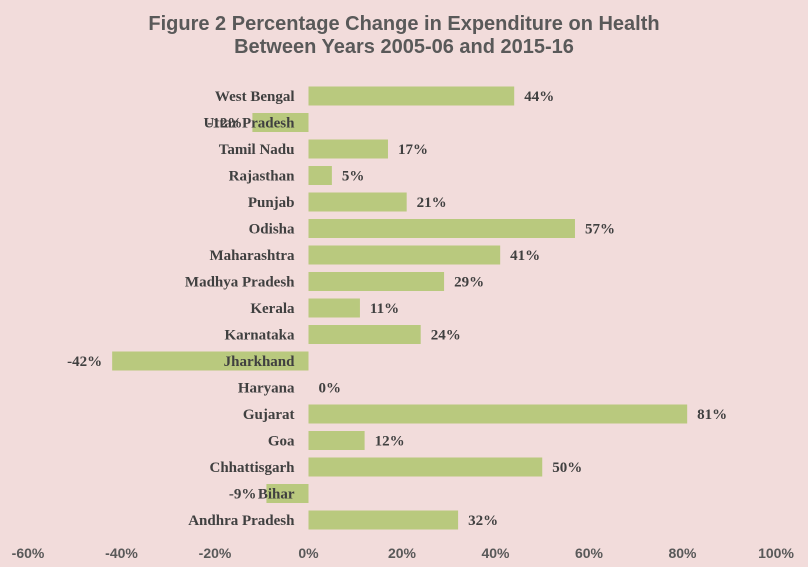 Image resolution: width=808 pixels, height=567 pixels. I want to click on data-label-andhra-pradesh: 32%, so click(483, 521).